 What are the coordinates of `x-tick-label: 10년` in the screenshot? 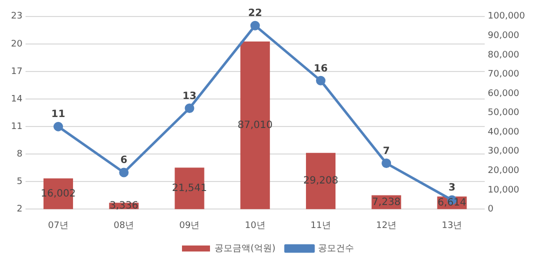 It's located at (255, 225).